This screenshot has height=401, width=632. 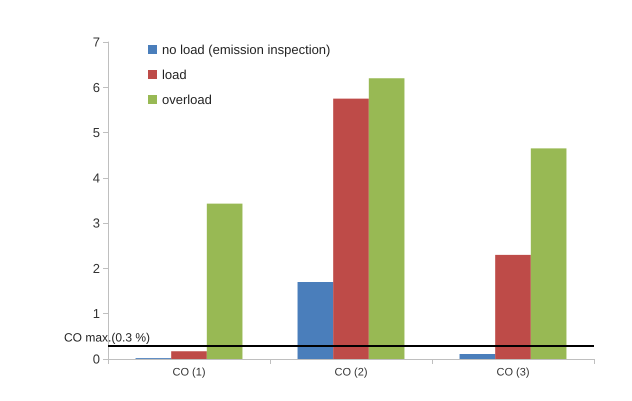 What do you see at coordinates (96, 268) in the screenshot?
I see `y-tick-label: 2` at bounding box center [96, 268].